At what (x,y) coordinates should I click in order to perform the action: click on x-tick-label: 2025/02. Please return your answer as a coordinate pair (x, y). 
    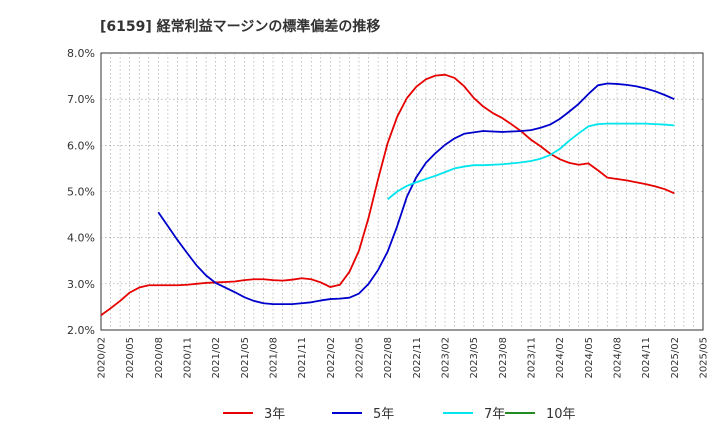
    Looking at the image, I should click on (675, 358).